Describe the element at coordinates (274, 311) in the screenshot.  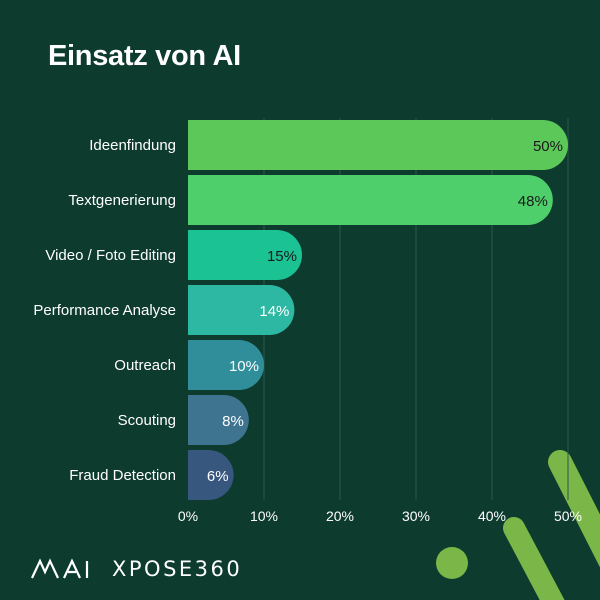
I see `value-label: 14%` at that location.